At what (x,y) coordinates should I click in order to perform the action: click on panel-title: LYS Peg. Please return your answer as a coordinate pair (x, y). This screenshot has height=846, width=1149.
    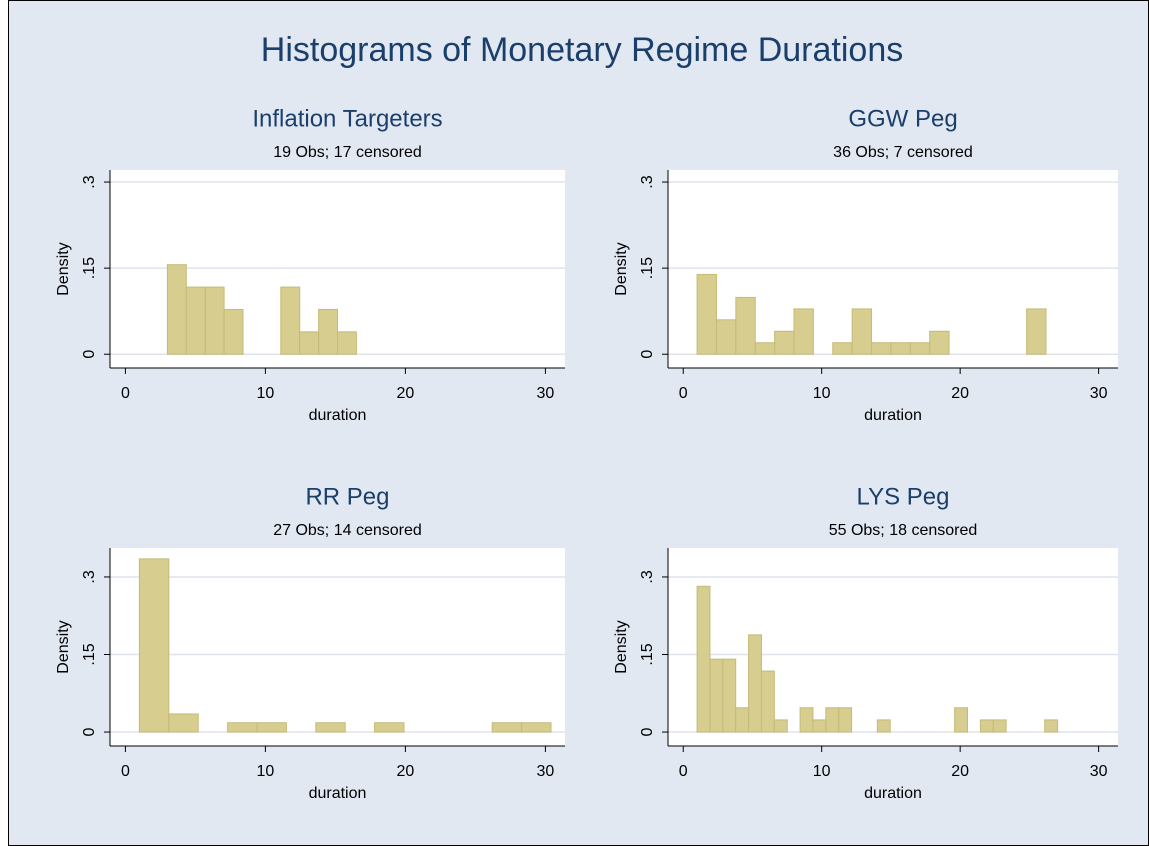
    Looking at the image, I should click on (903, 496).